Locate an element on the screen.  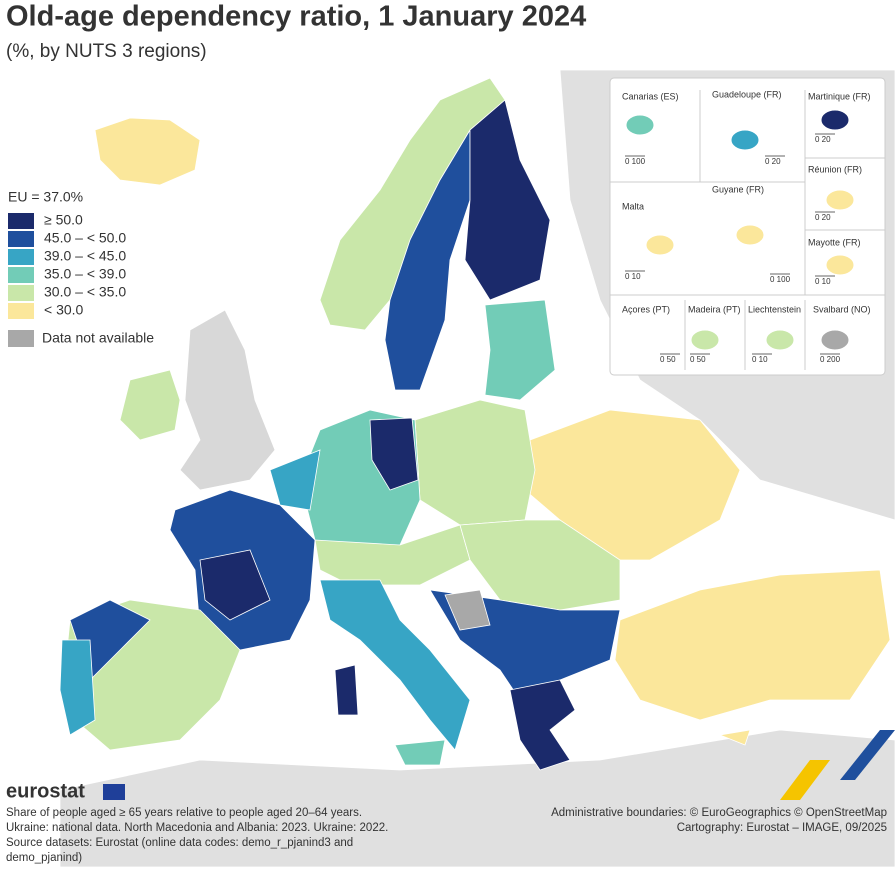
ukraine is located at coordinates (632, 485).